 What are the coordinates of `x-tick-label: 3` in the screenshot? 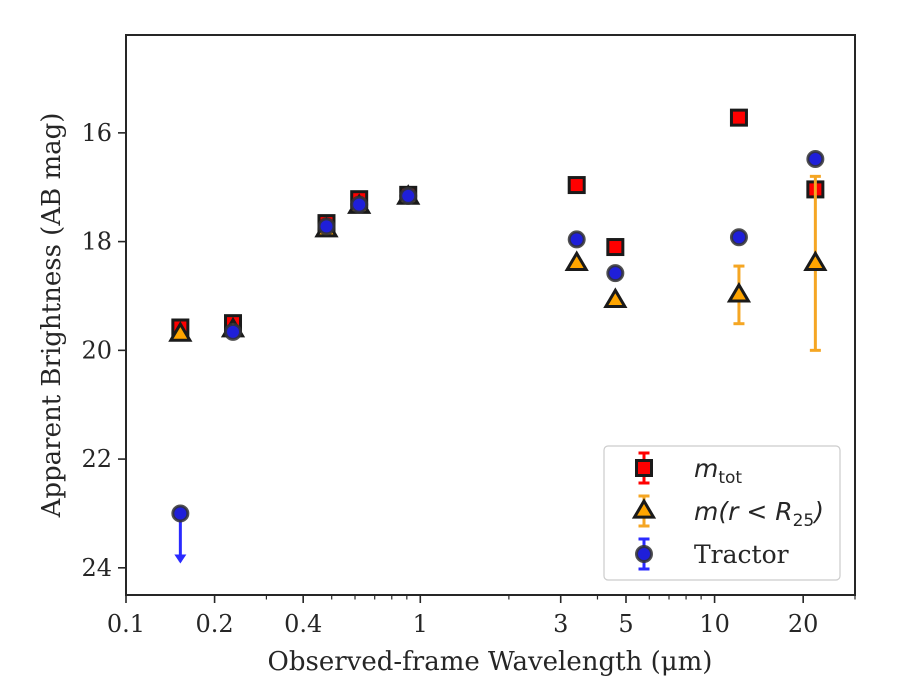 It's located at (560, 624).